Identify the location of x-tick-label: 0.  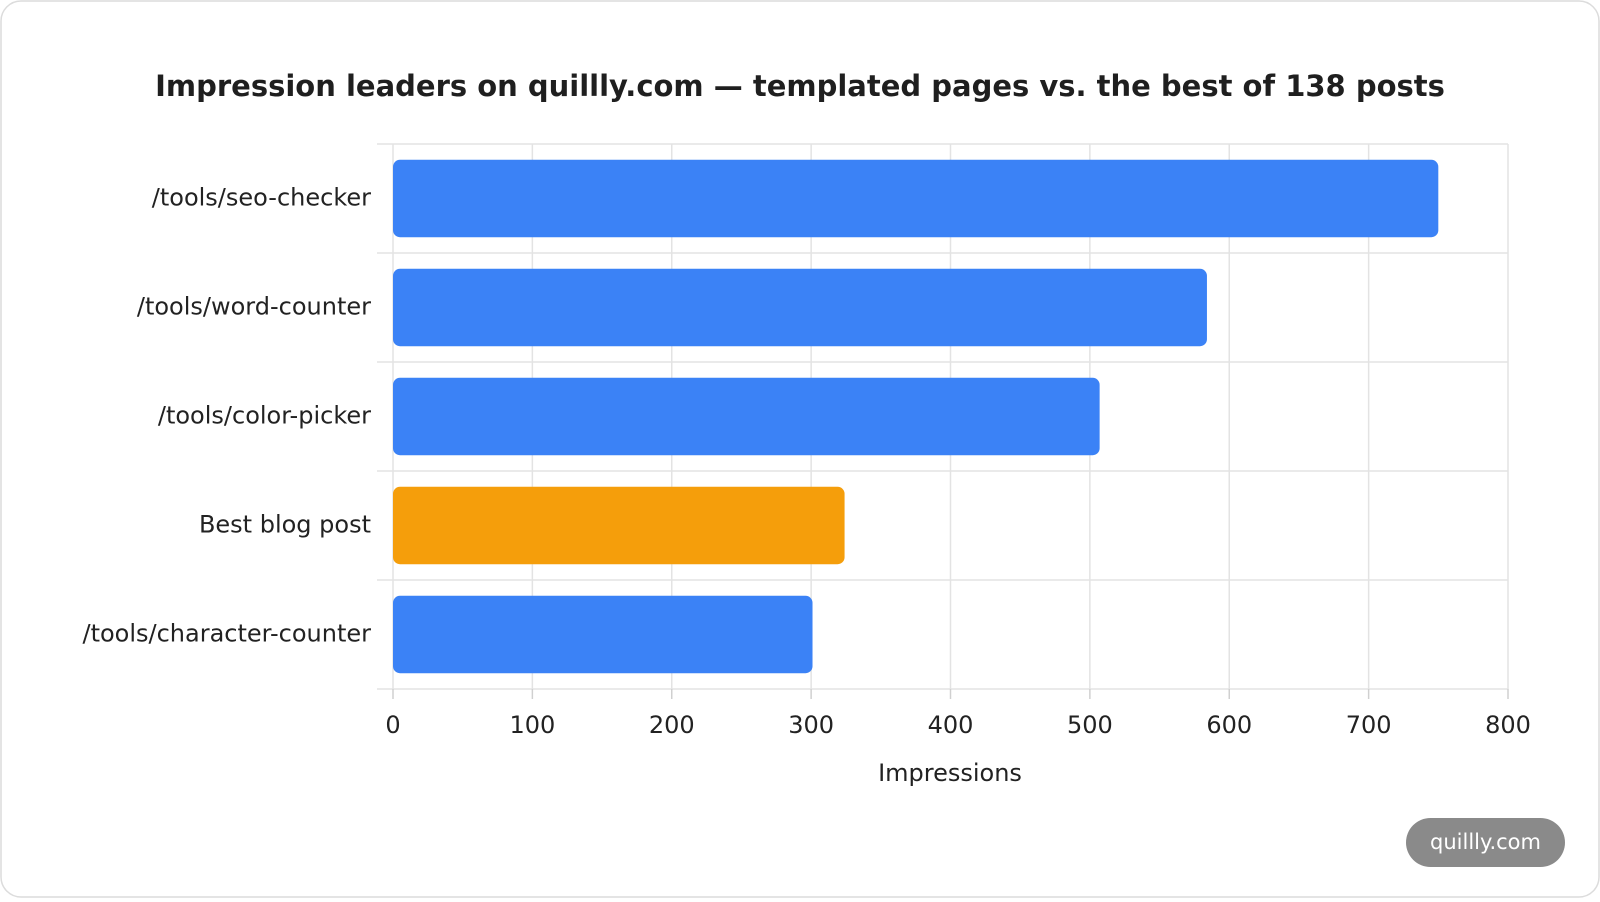
(392, 725).